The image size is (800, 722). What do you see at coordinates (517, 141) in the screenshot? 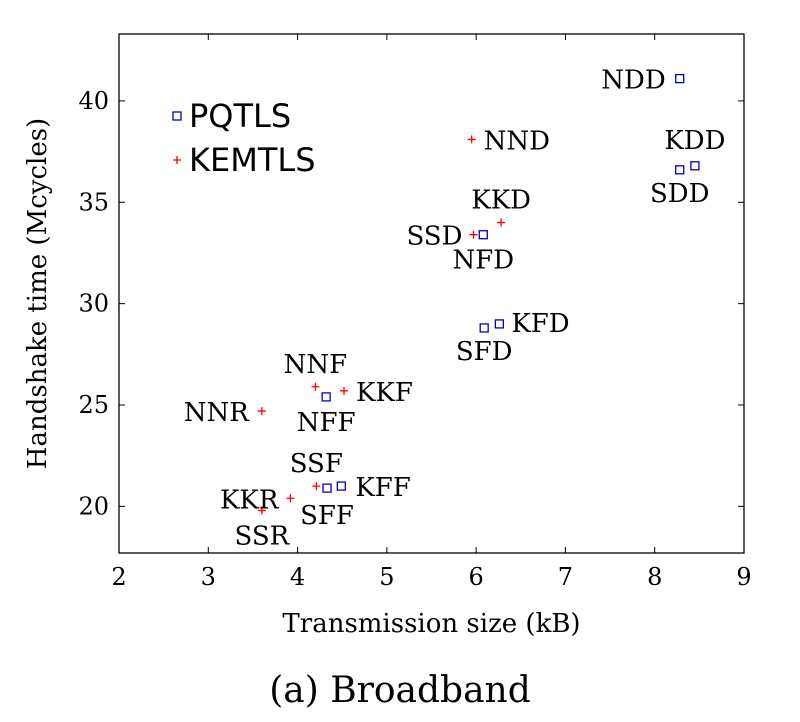
I see `point-label-nnd: NND` at bounding box center [517, 141].